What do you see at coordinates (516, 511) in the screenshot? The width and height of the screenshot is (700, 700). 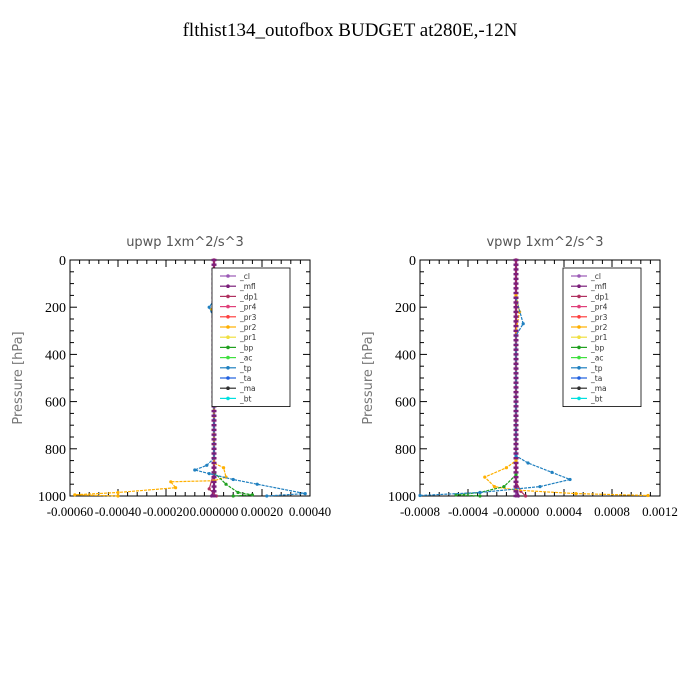 I see `x-tick-label: -0.00000` at bounding box center [516, 511].